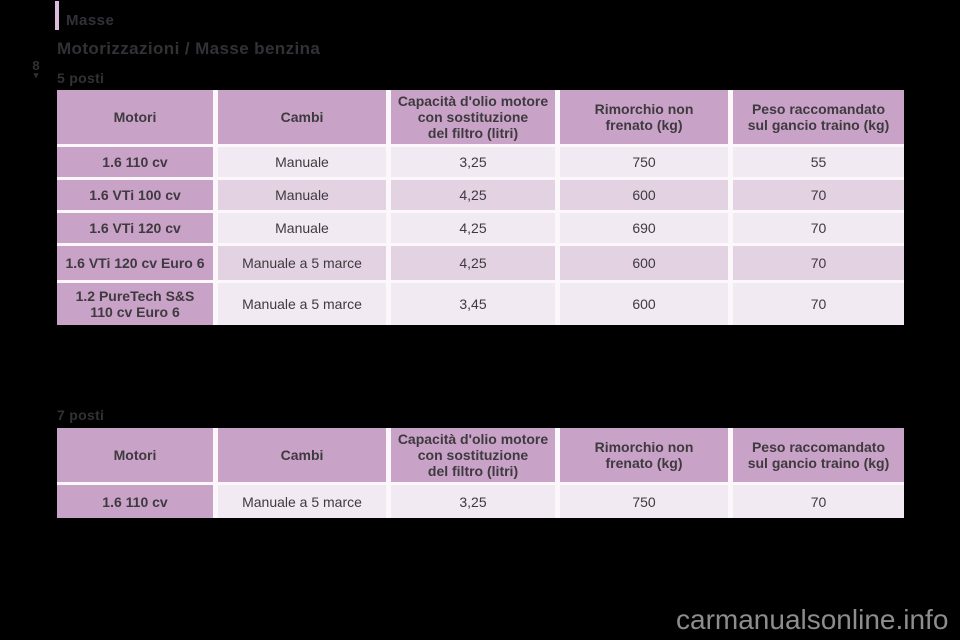 Image resolution: width=960 pixels, height=640 pixels. I want to click on table-row: 1.6 VTi 100 cv Manuale 4,25 600 70, so click(480, 196).